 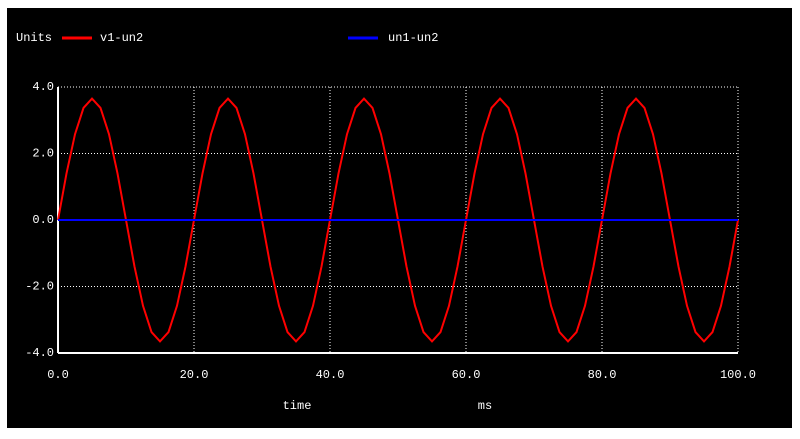 What do you see at coordinates (43, 87) in the screenshot?
I see `y-tick-label: 4.0` at bounding box center [43, 87].